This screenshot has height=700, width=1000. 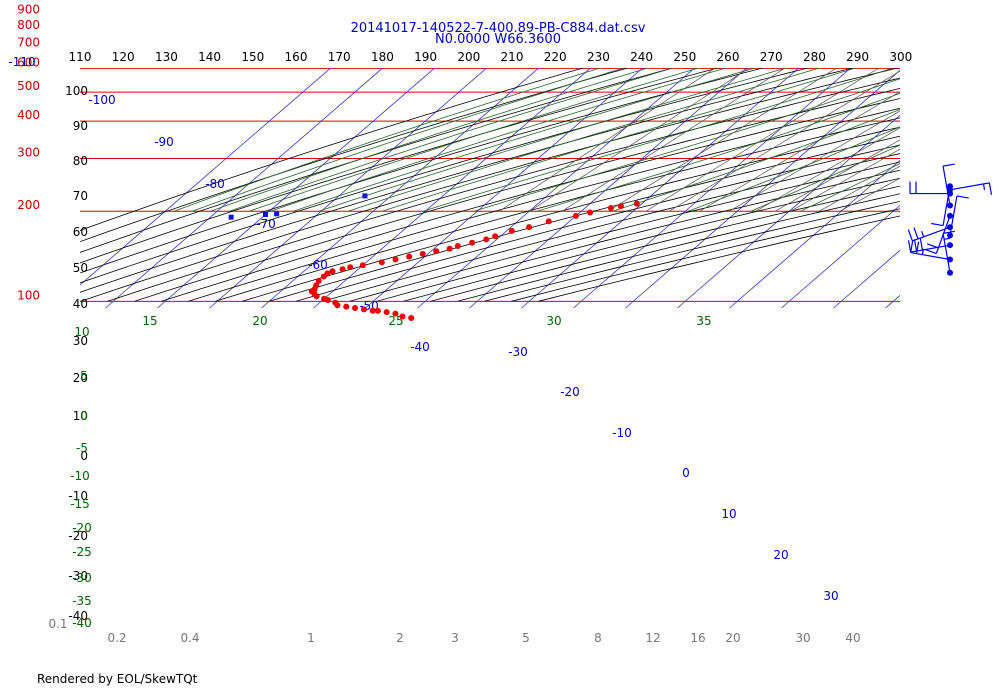 I want to click on top-temperature-label: 280, so click(x=814, y=57).